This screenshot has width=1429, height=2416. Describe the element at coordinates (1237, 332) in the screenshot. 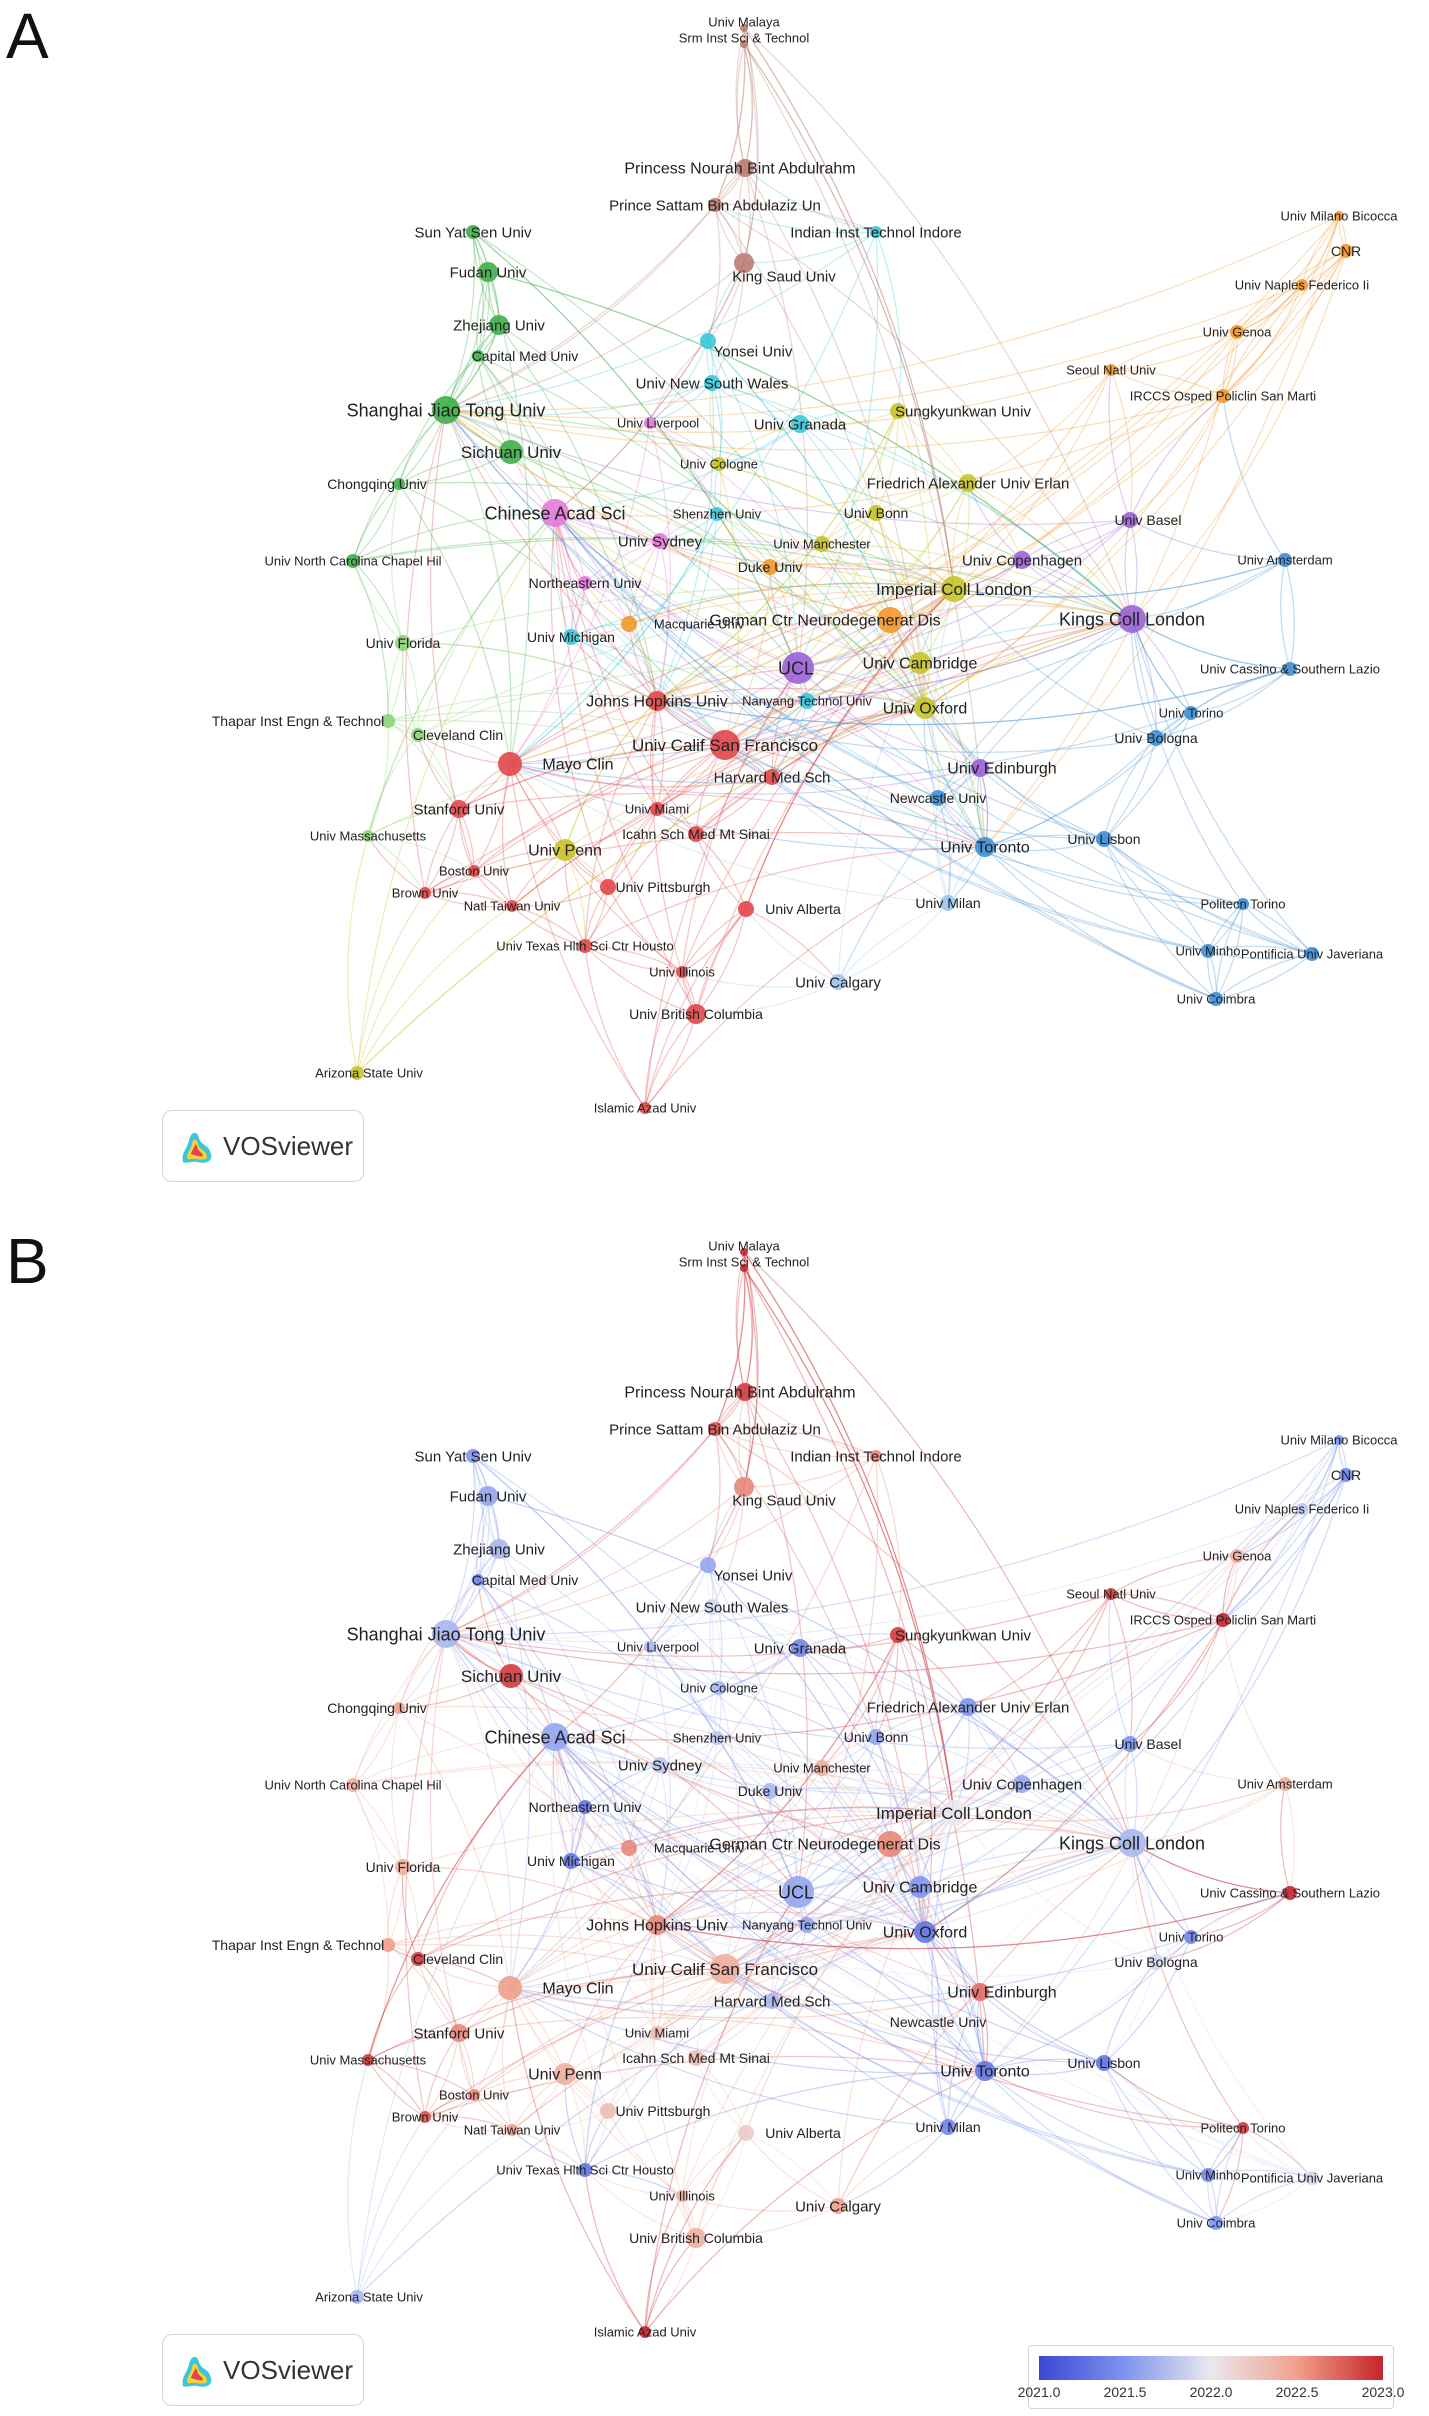

I see `node-univ-genoa` at that location.